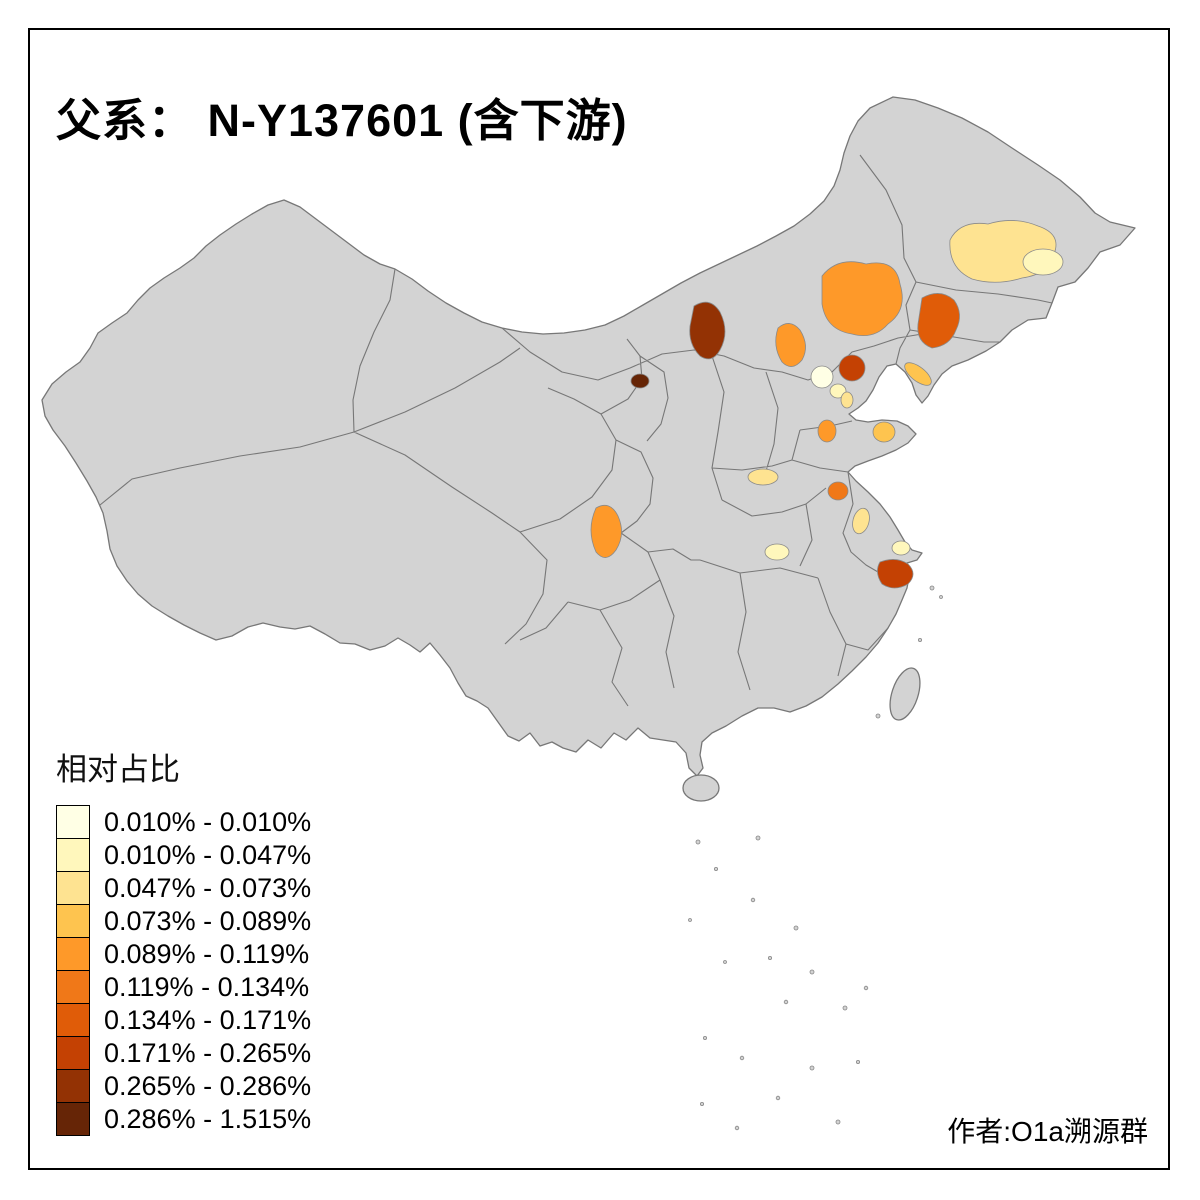 This screenshot has height=1200, width=1200. What do you see at coordinates (207, 953) in the screenshot?
I see `legend-label: 0.089% - 0.119%` at bounding box center [207, 953].